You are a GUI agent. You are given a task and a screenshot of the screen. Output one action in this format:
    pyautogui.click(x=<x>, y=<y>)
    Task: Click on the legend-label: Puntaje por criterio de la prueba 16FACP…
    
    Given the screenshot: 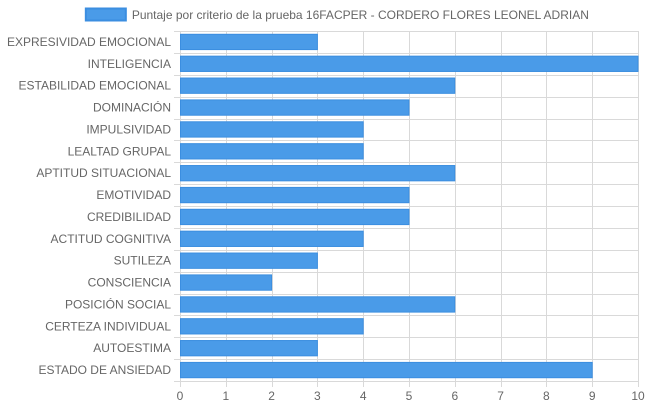 What is the action you would take?
    pyautogui.click(x=360, y=15)
    